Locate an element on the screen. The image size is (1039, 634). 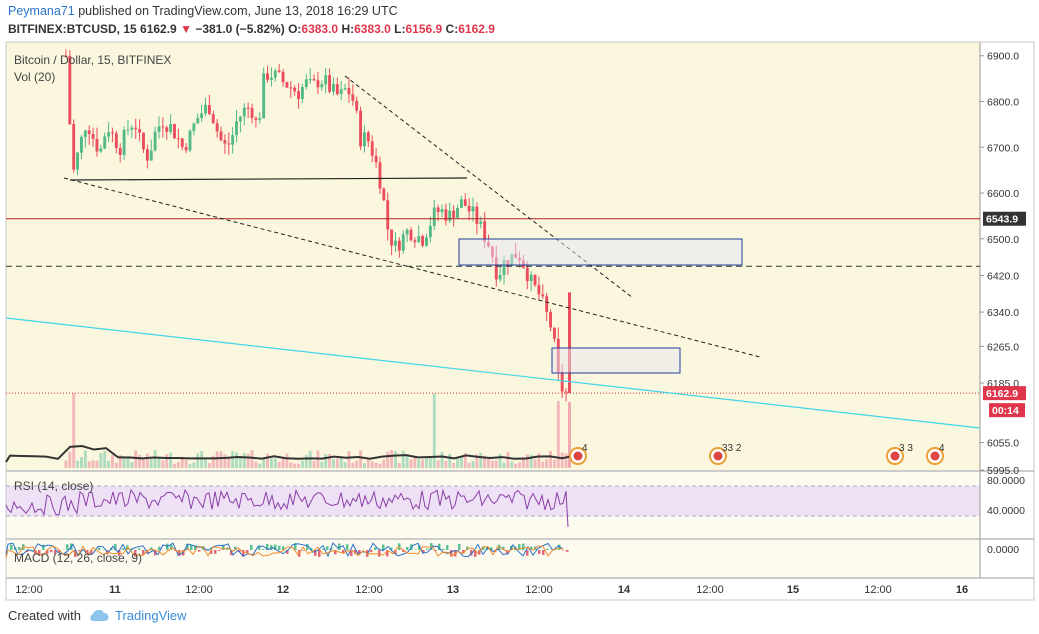
open-label: O: is located at coordinates (295, 29).